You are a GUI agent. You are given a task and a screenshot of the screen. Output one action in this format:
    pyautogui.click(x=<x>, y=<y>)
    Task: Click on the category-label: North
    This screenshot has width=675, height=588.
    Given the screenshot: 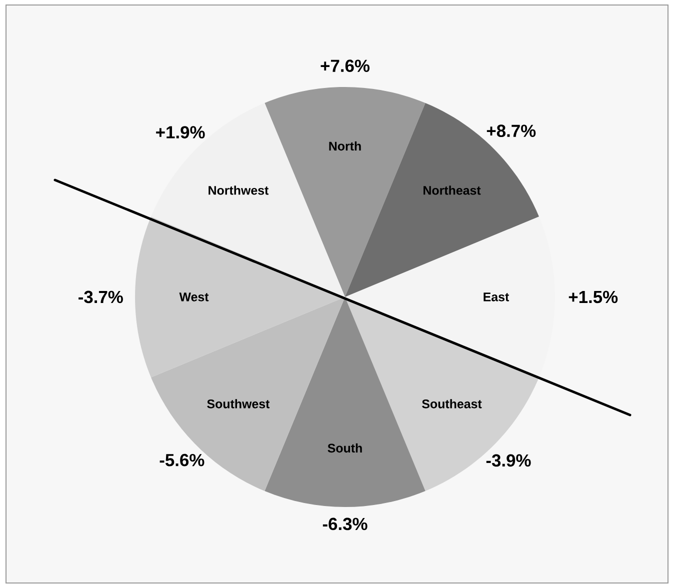 What is the action you would take?
    pyautogui.click(x=345, y=146)
    